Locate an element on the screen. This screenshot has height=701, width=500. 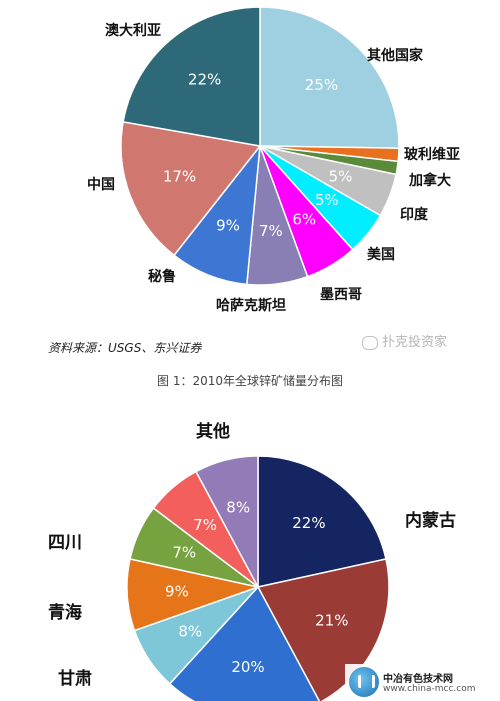
pie1-label-australia: 澳大利亚 is located at coordinates (133, 30).